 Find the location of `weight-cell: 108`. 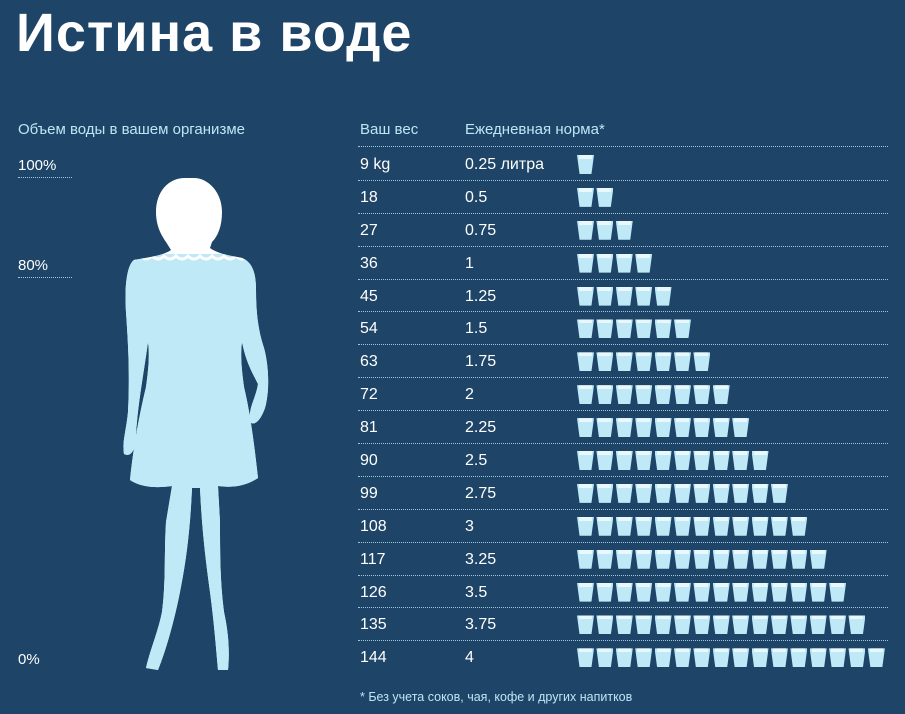

weight-cell: 108 is located at coordinates (373, 526).